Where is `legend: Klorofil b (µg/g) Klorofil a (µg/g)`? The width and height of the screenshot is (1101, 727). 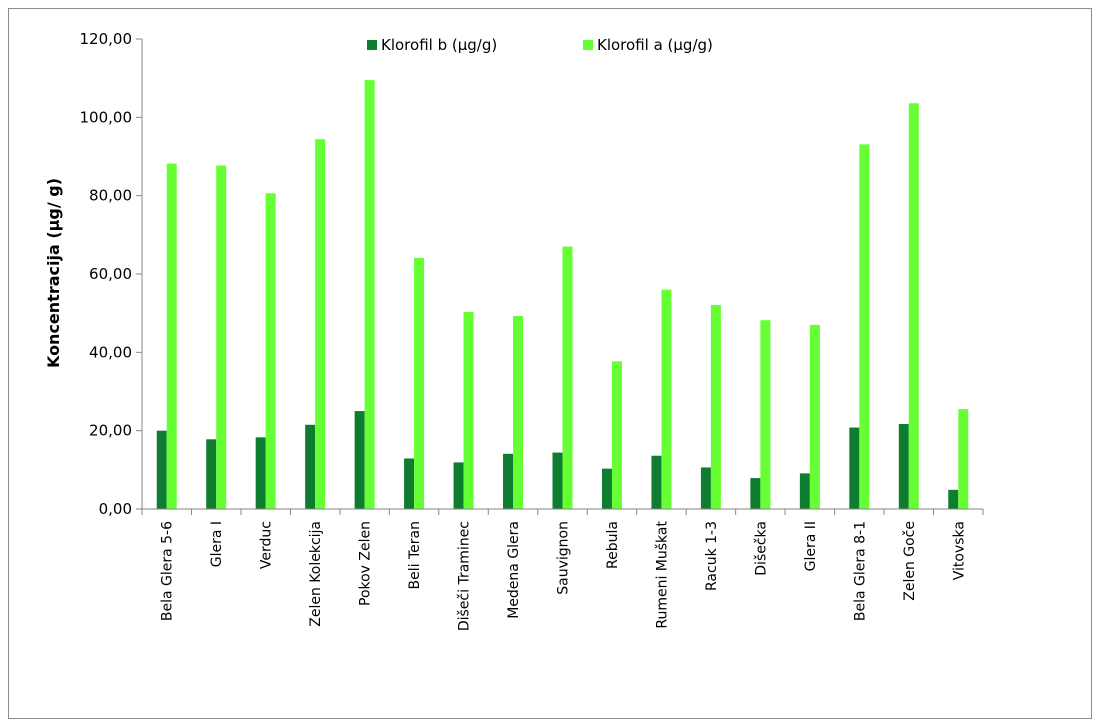
legend: Klorofil b (µg/g) Klorofil a (µg/g) is located at coordinates (540, 45).